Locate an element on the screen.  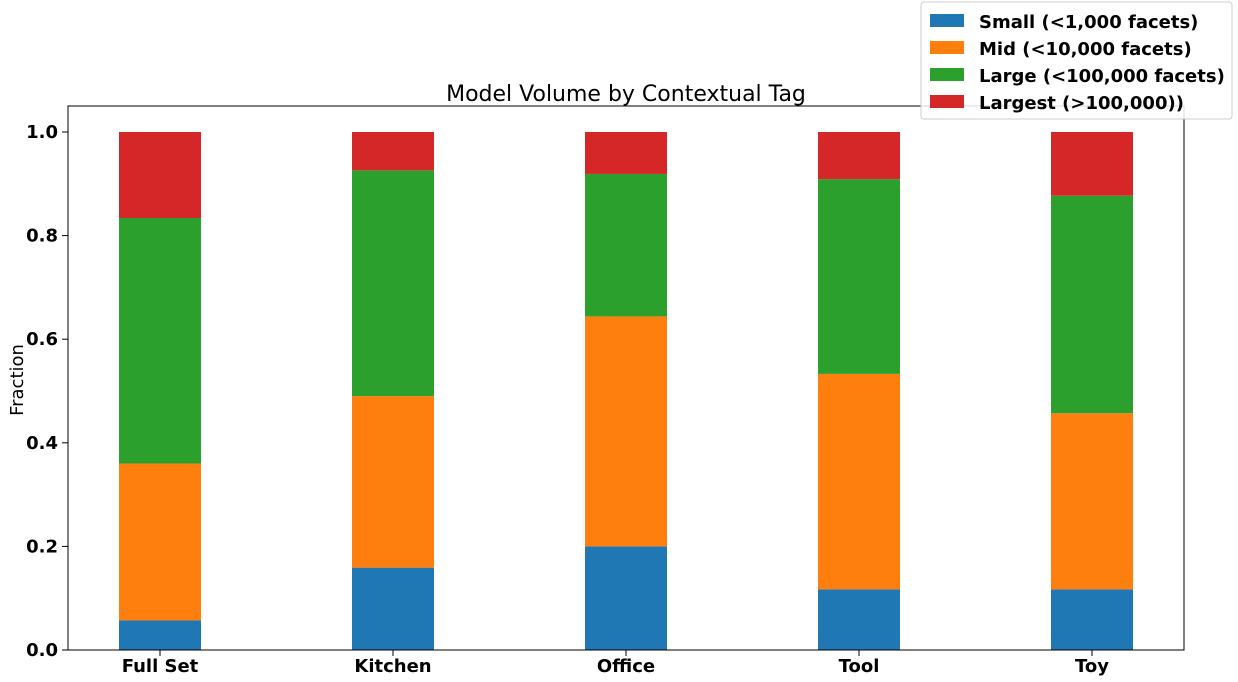
x-tick-label: Kitchen is located at coordinates (392, 666).